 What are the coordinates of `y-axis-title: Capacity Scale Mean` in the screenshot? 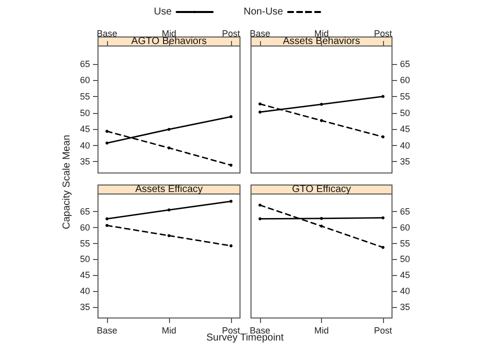 It's located at (67, 182).